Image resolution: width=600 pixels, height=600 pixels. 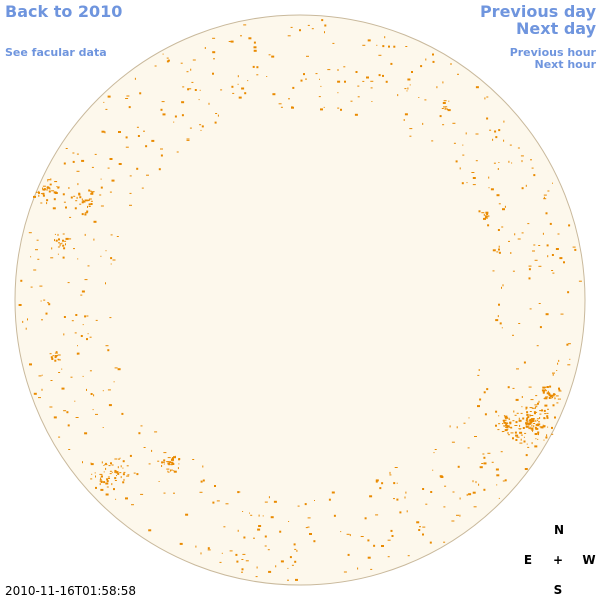 I want to click on previous-day-link: Previous day, so click(x=538, y=11).